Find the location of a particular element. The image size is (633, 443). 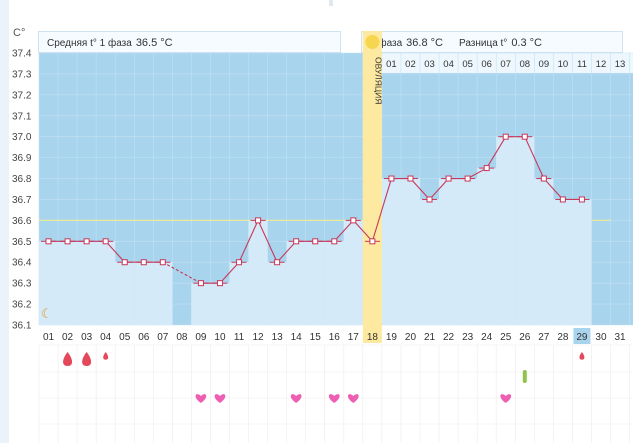

phase2-value: 36.8 °C is located at coordinates (424, 43).